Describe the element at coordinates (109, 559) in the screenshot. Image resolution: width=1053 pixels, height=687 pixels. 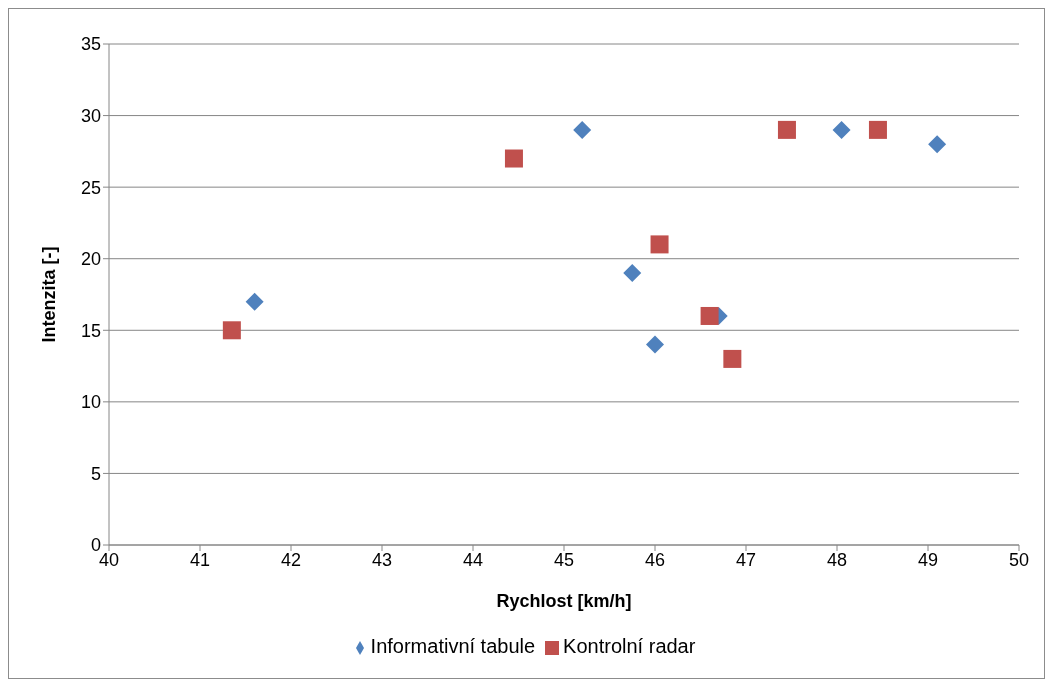
I see `x-tick-label: 40` at that location.